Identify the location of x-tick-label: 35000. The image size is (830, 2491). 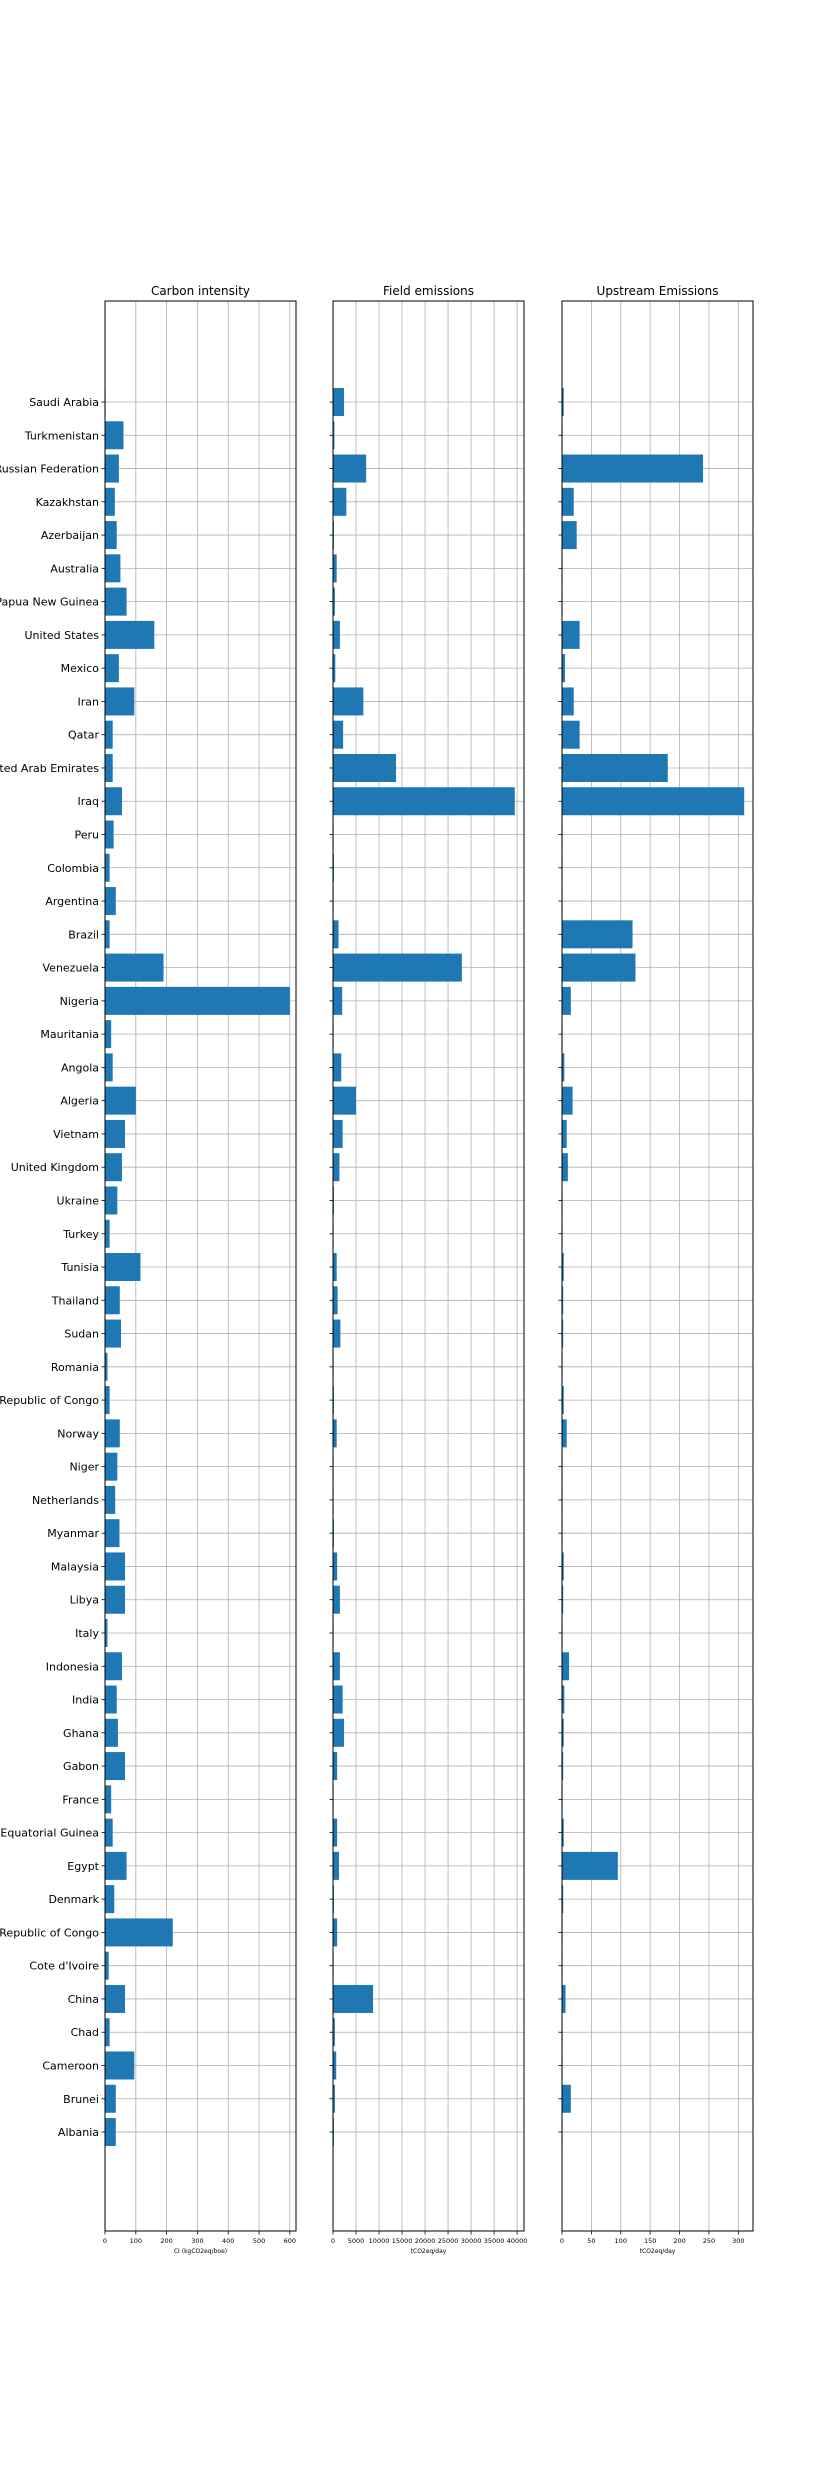
(494, 2241).